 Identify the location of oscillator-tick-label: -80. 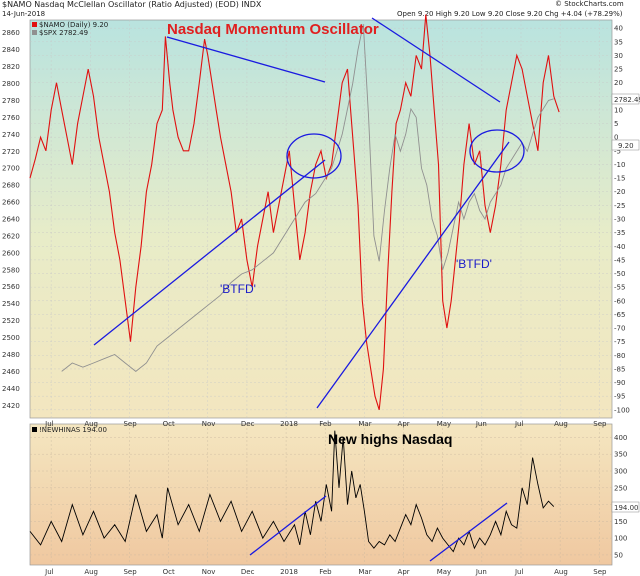
(619, 356).